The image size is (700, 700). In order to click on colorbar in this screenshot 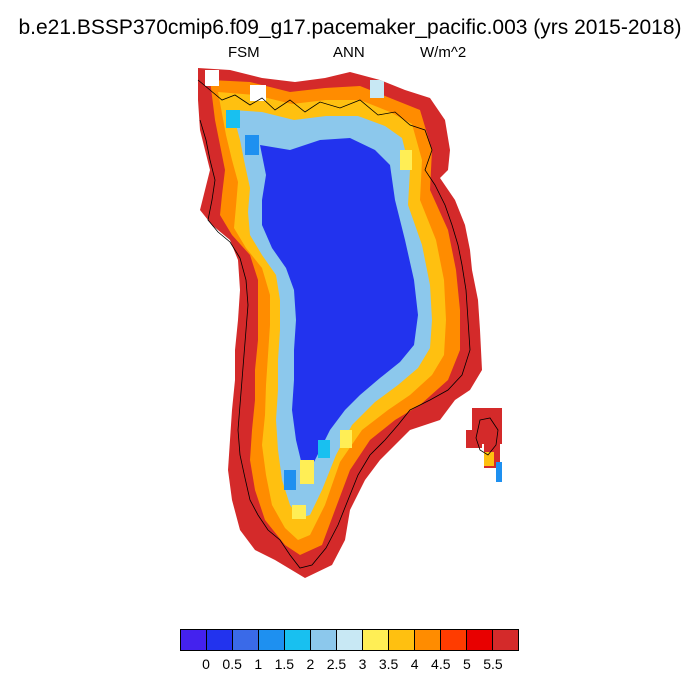, I will do `click(349, 640)`.